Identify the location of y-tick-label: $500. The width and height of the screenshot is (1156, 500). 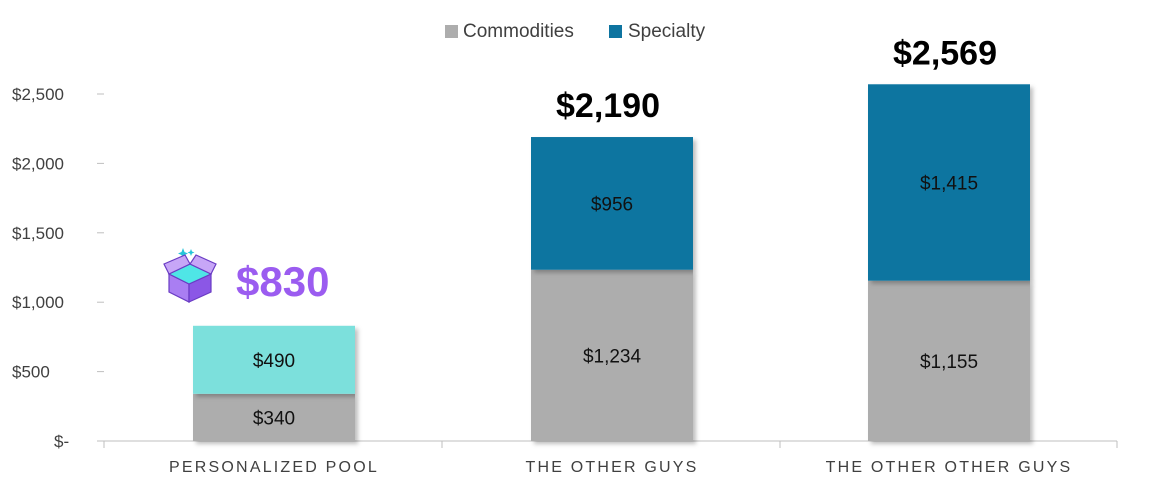
(31, 372).